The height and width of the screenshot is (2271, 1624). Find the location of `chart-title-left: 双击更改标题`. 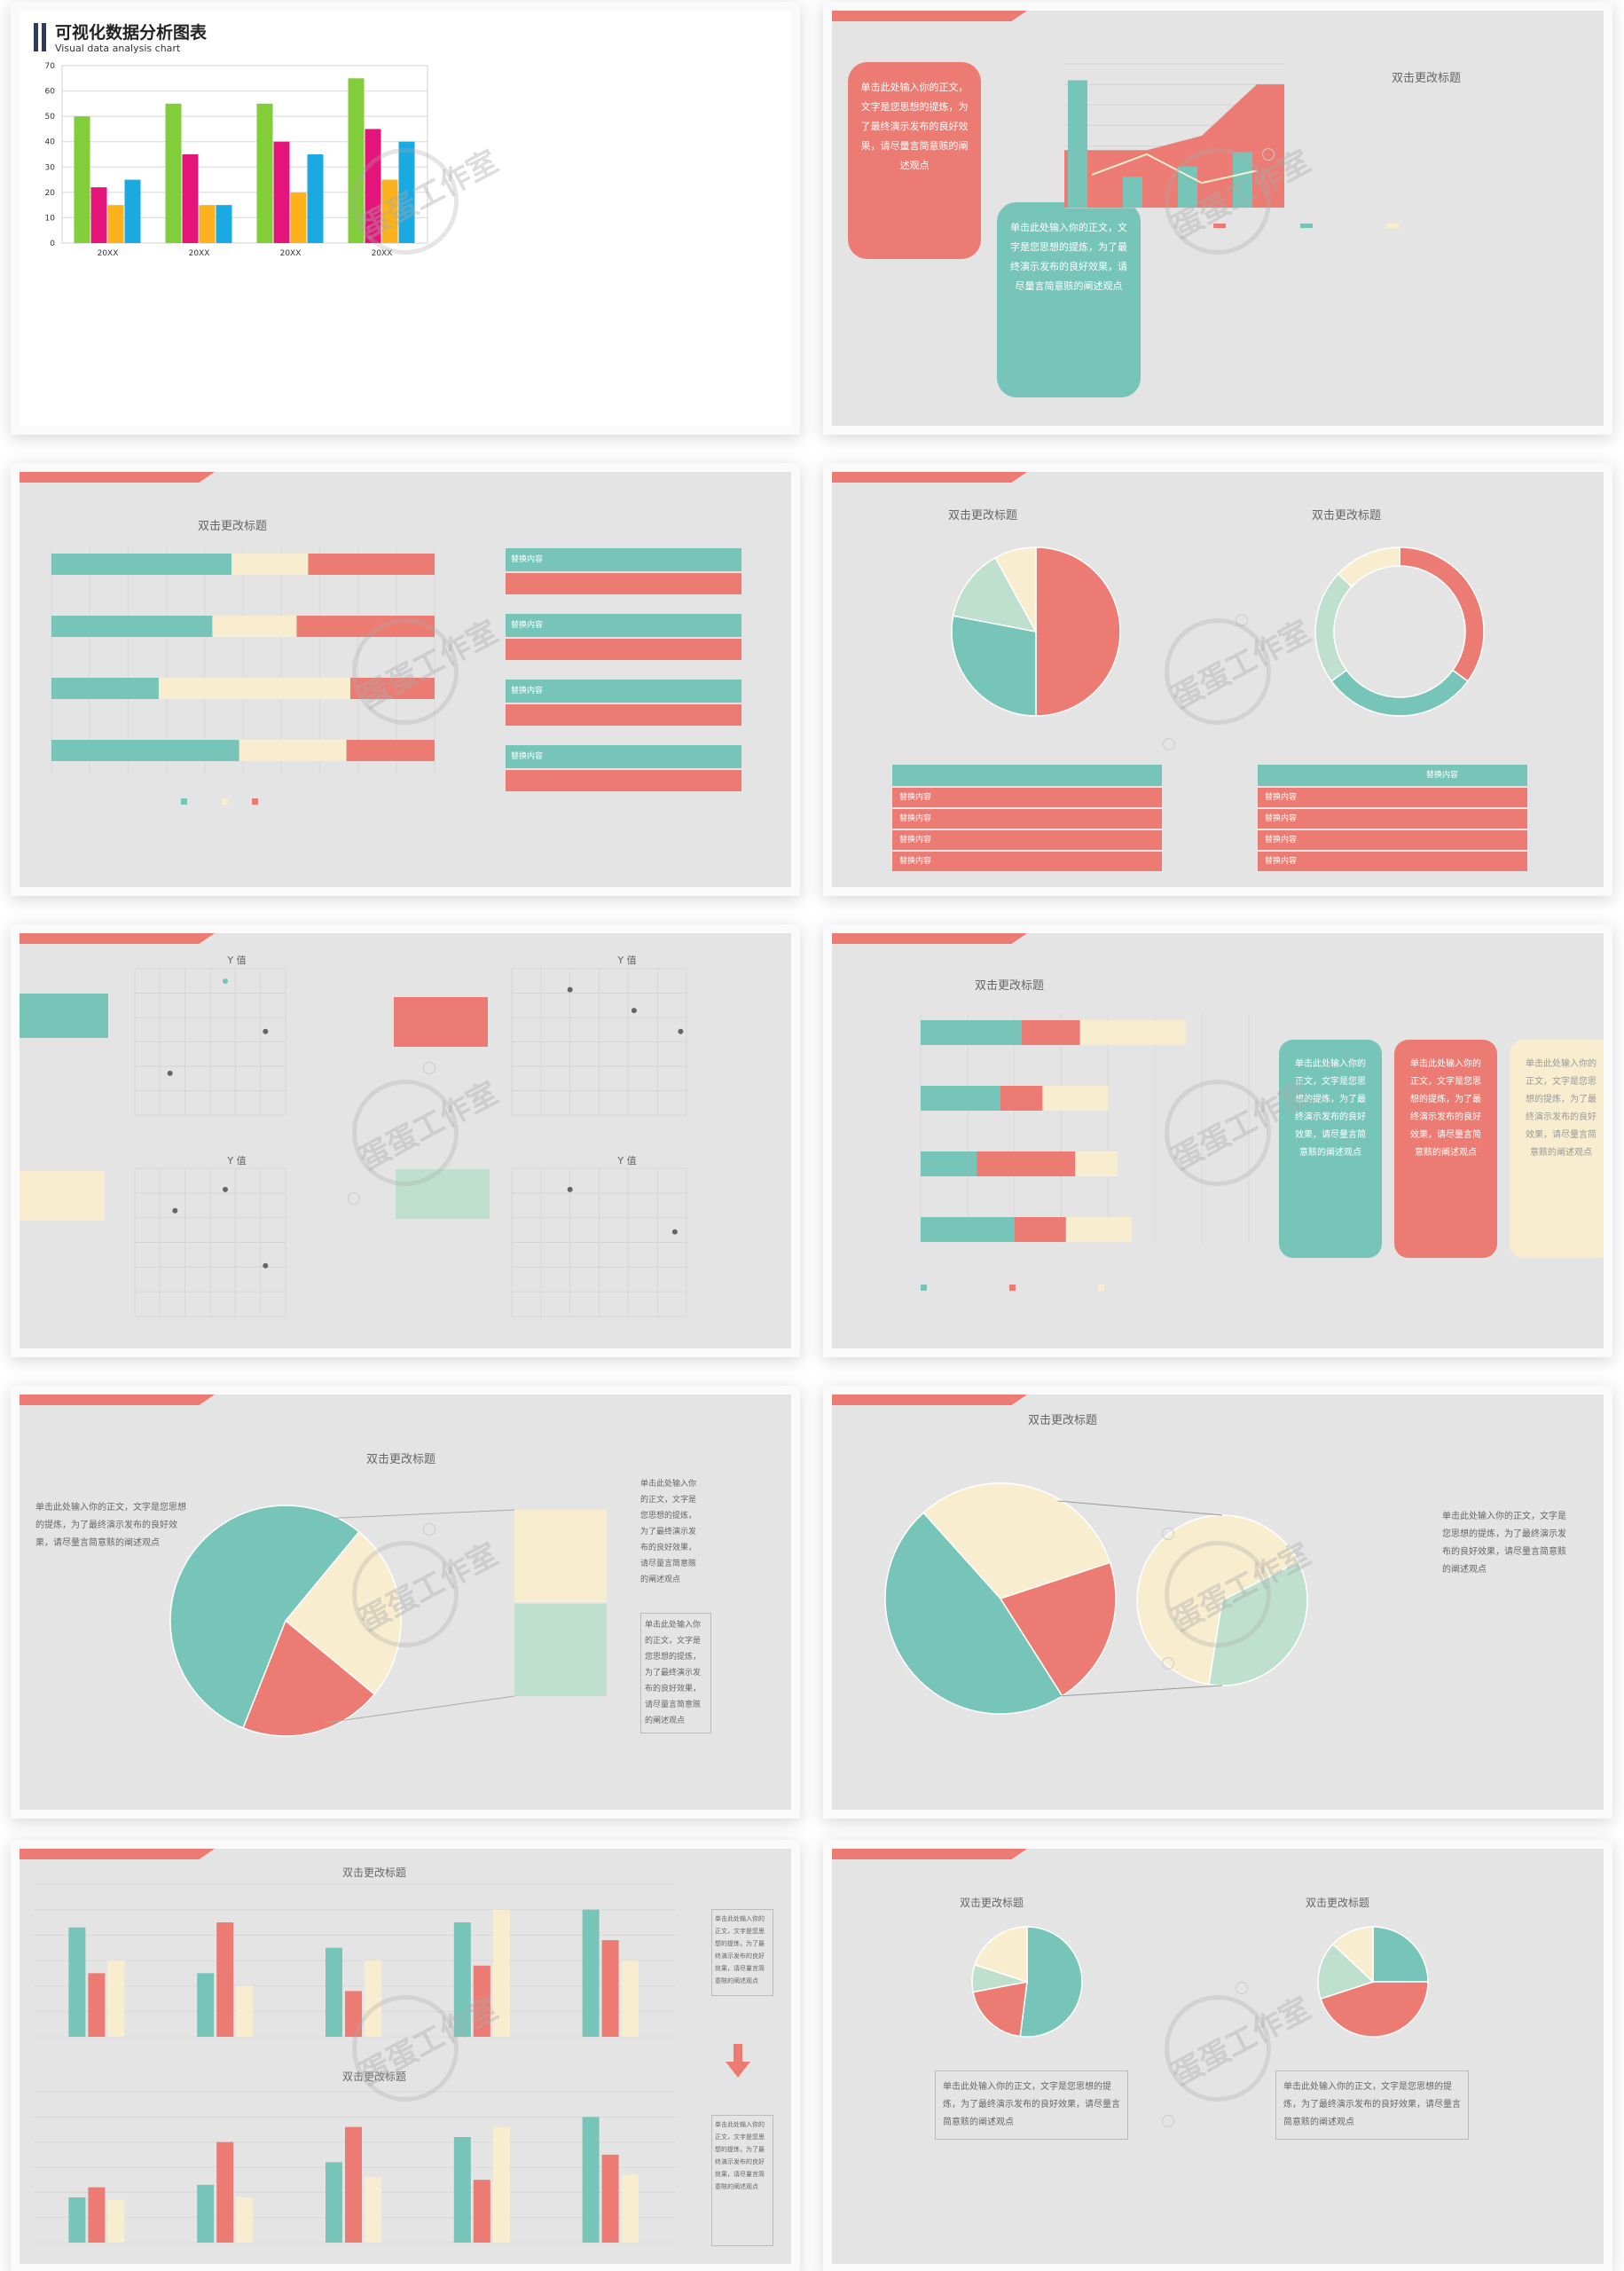

chart-title-left: 双击更改标题 is located at coordinates (982, 516).